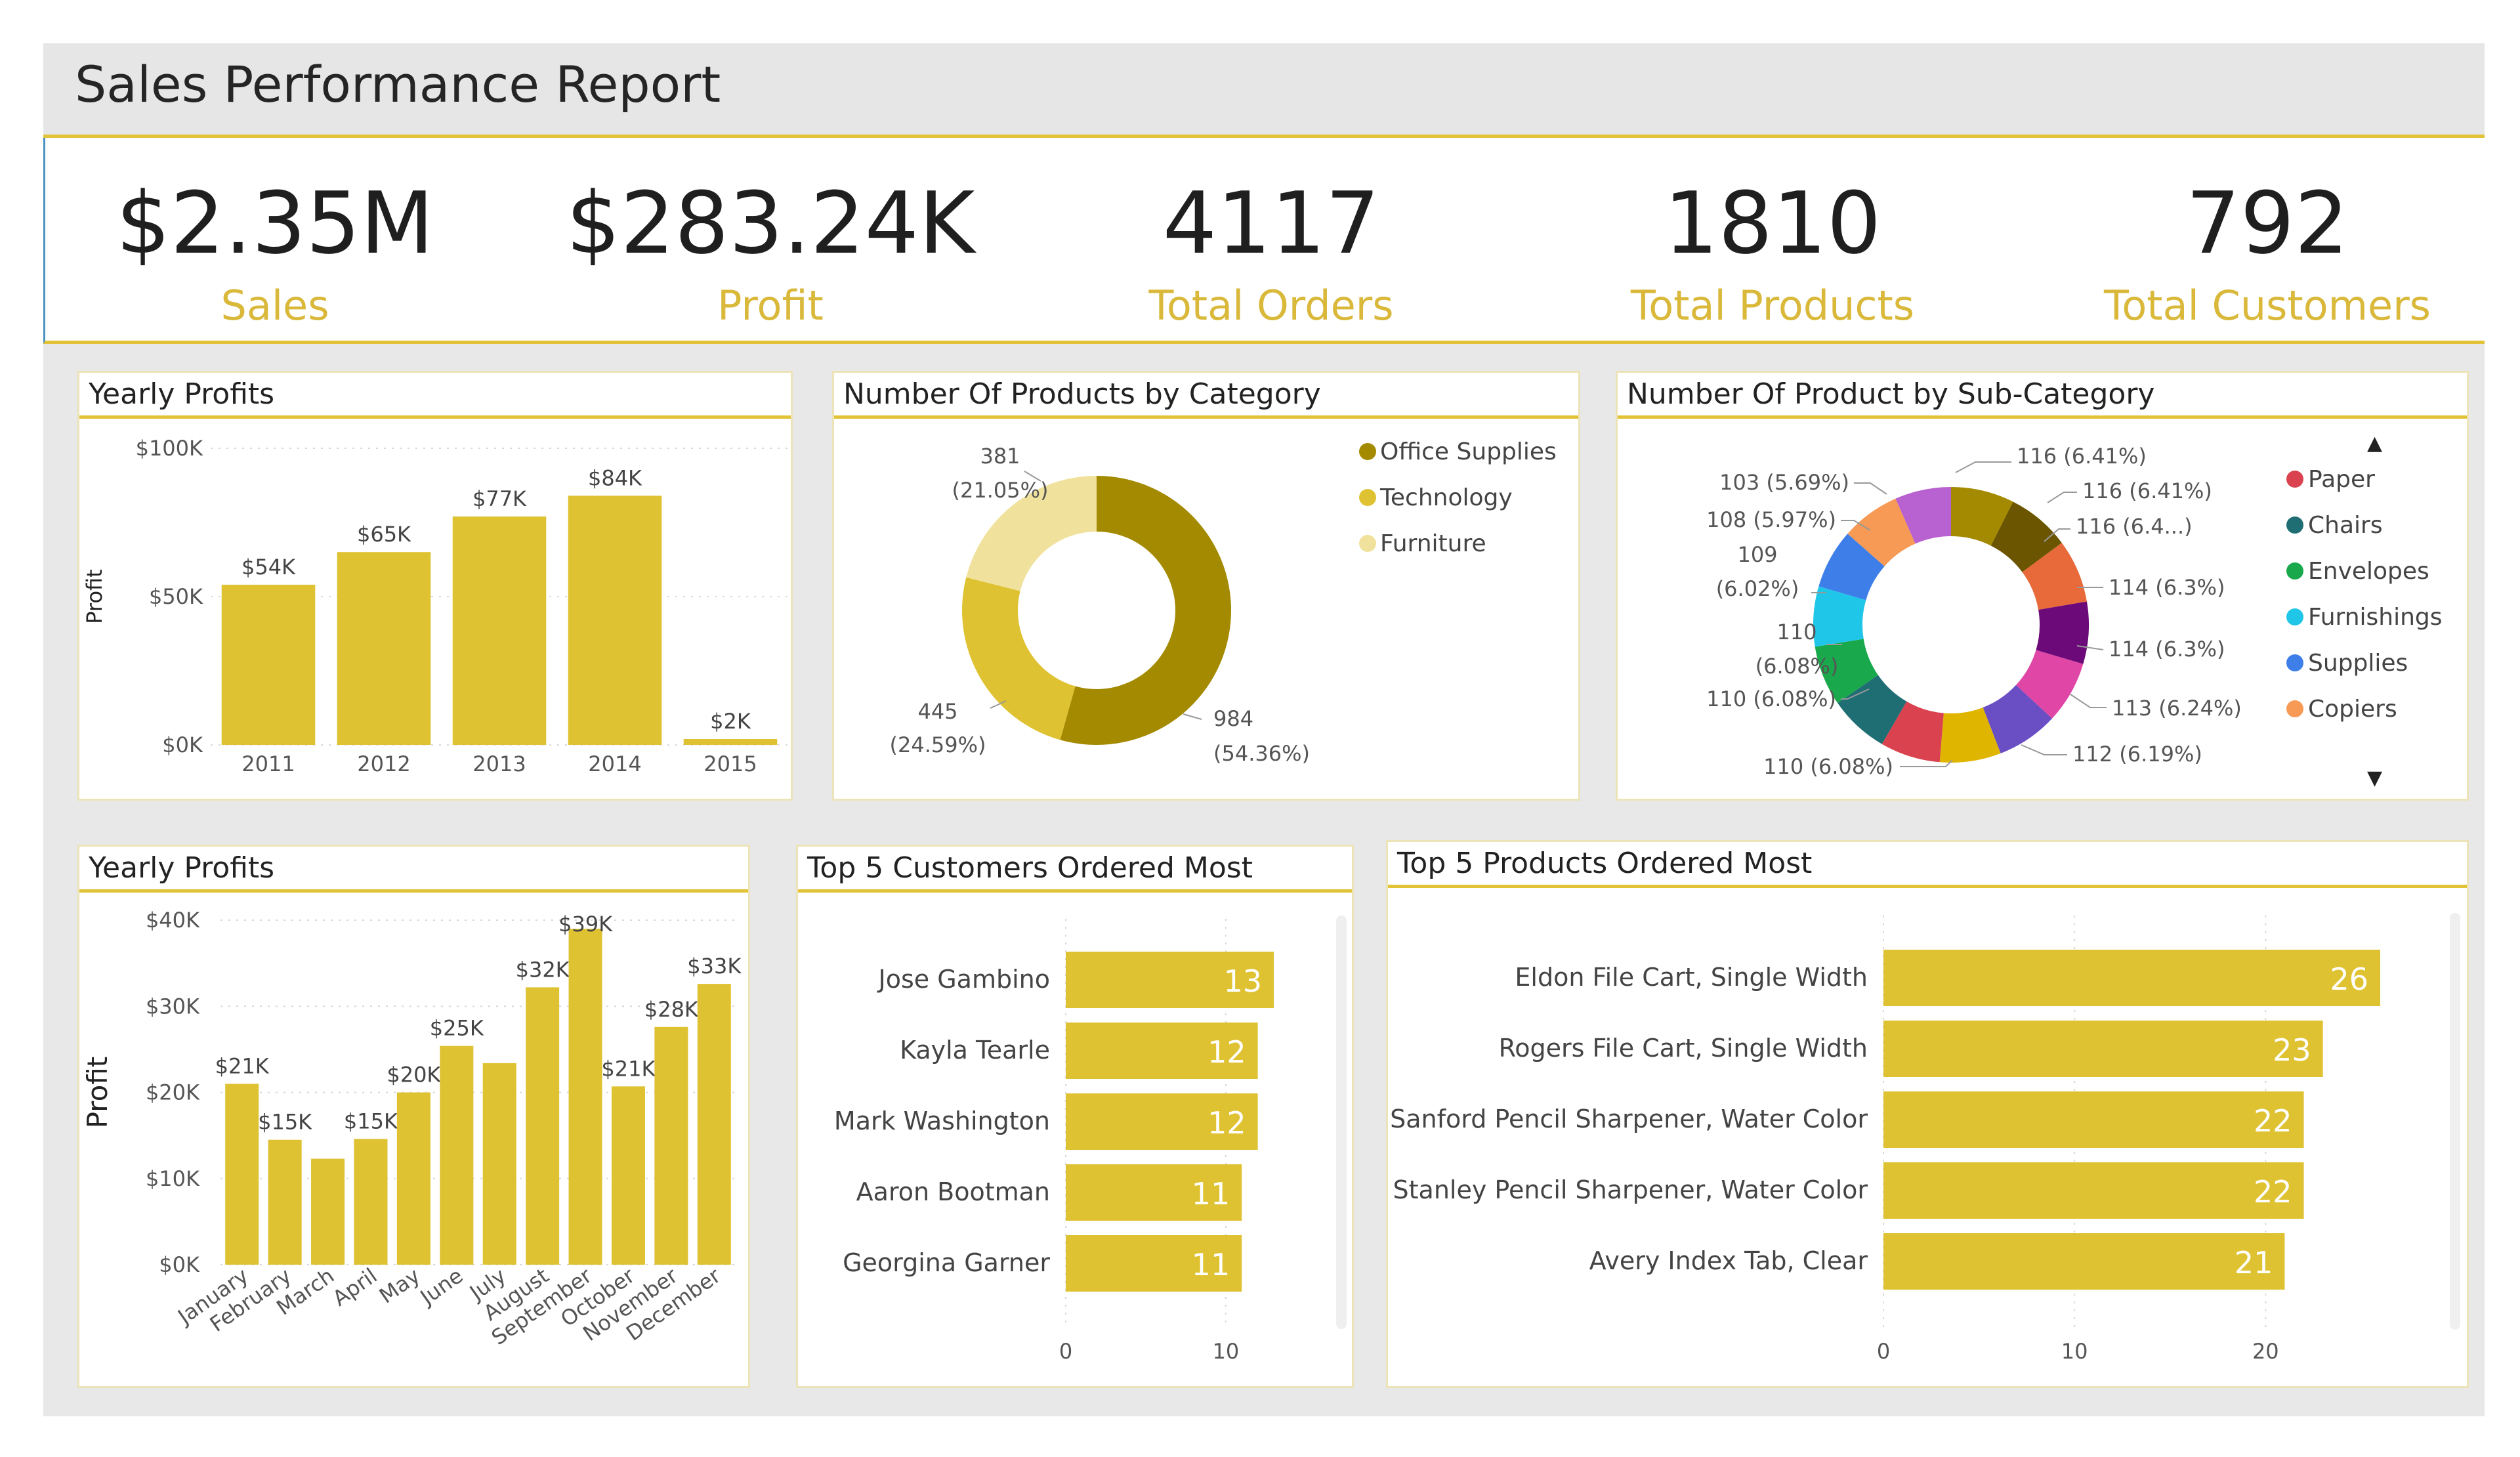  I want to click on legend-label: Technology, so click(1446, 497).